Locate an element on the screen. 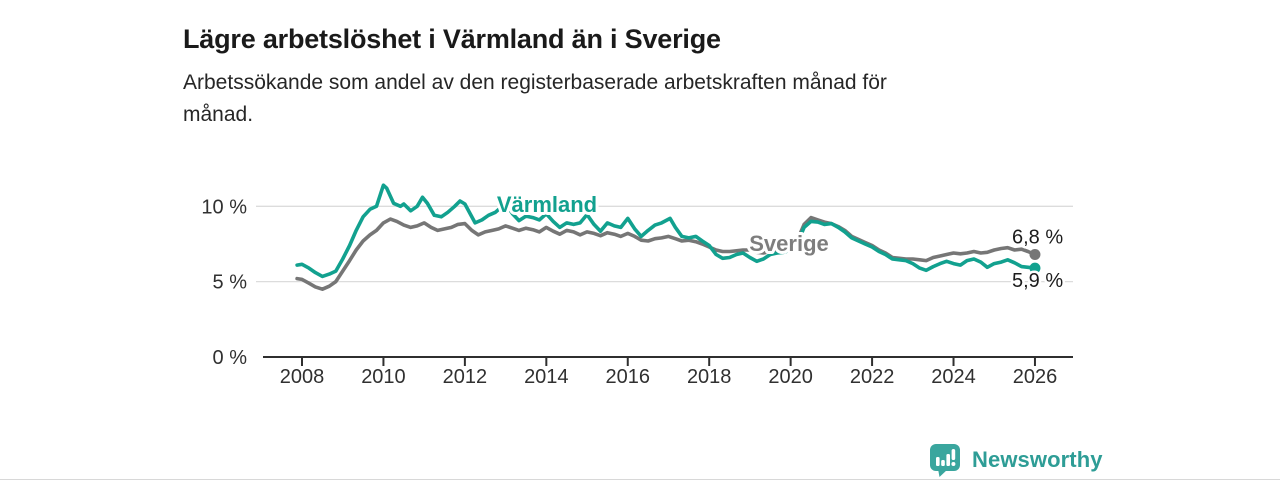  series-end-value-label-sverige: 6,8 % is located at coordinates (1037, 238).